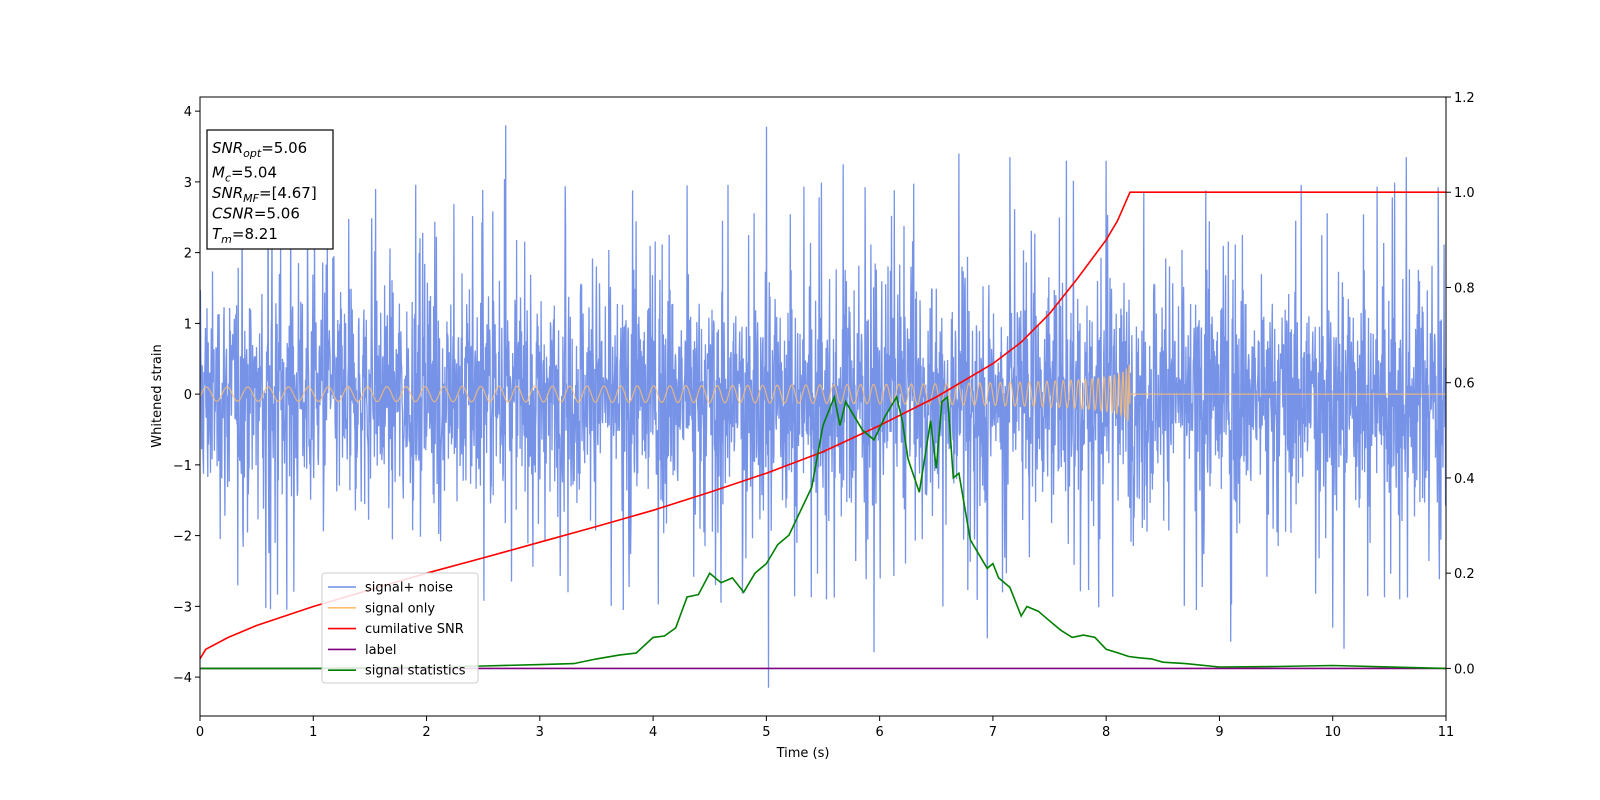  Describe the element at coordinates (188, 183) in the screenshot. I see `y-tick-label: 3` at that location.